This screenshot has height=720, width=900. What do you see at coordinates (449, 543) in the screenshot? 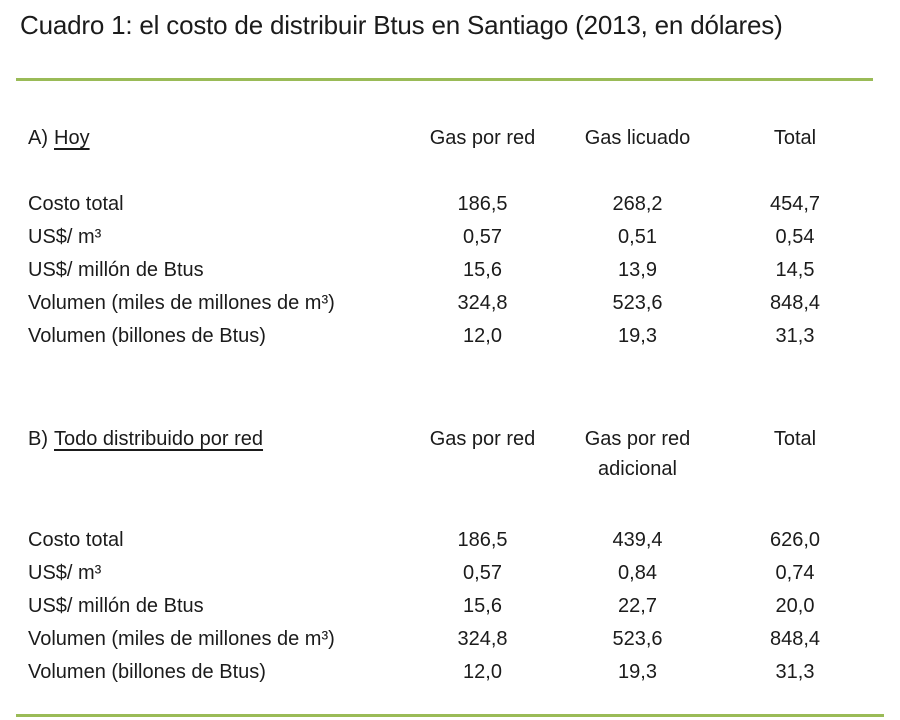
I see `table-row: Costo total 186,5 439,4 626,0` at bounding box center [449, 543].